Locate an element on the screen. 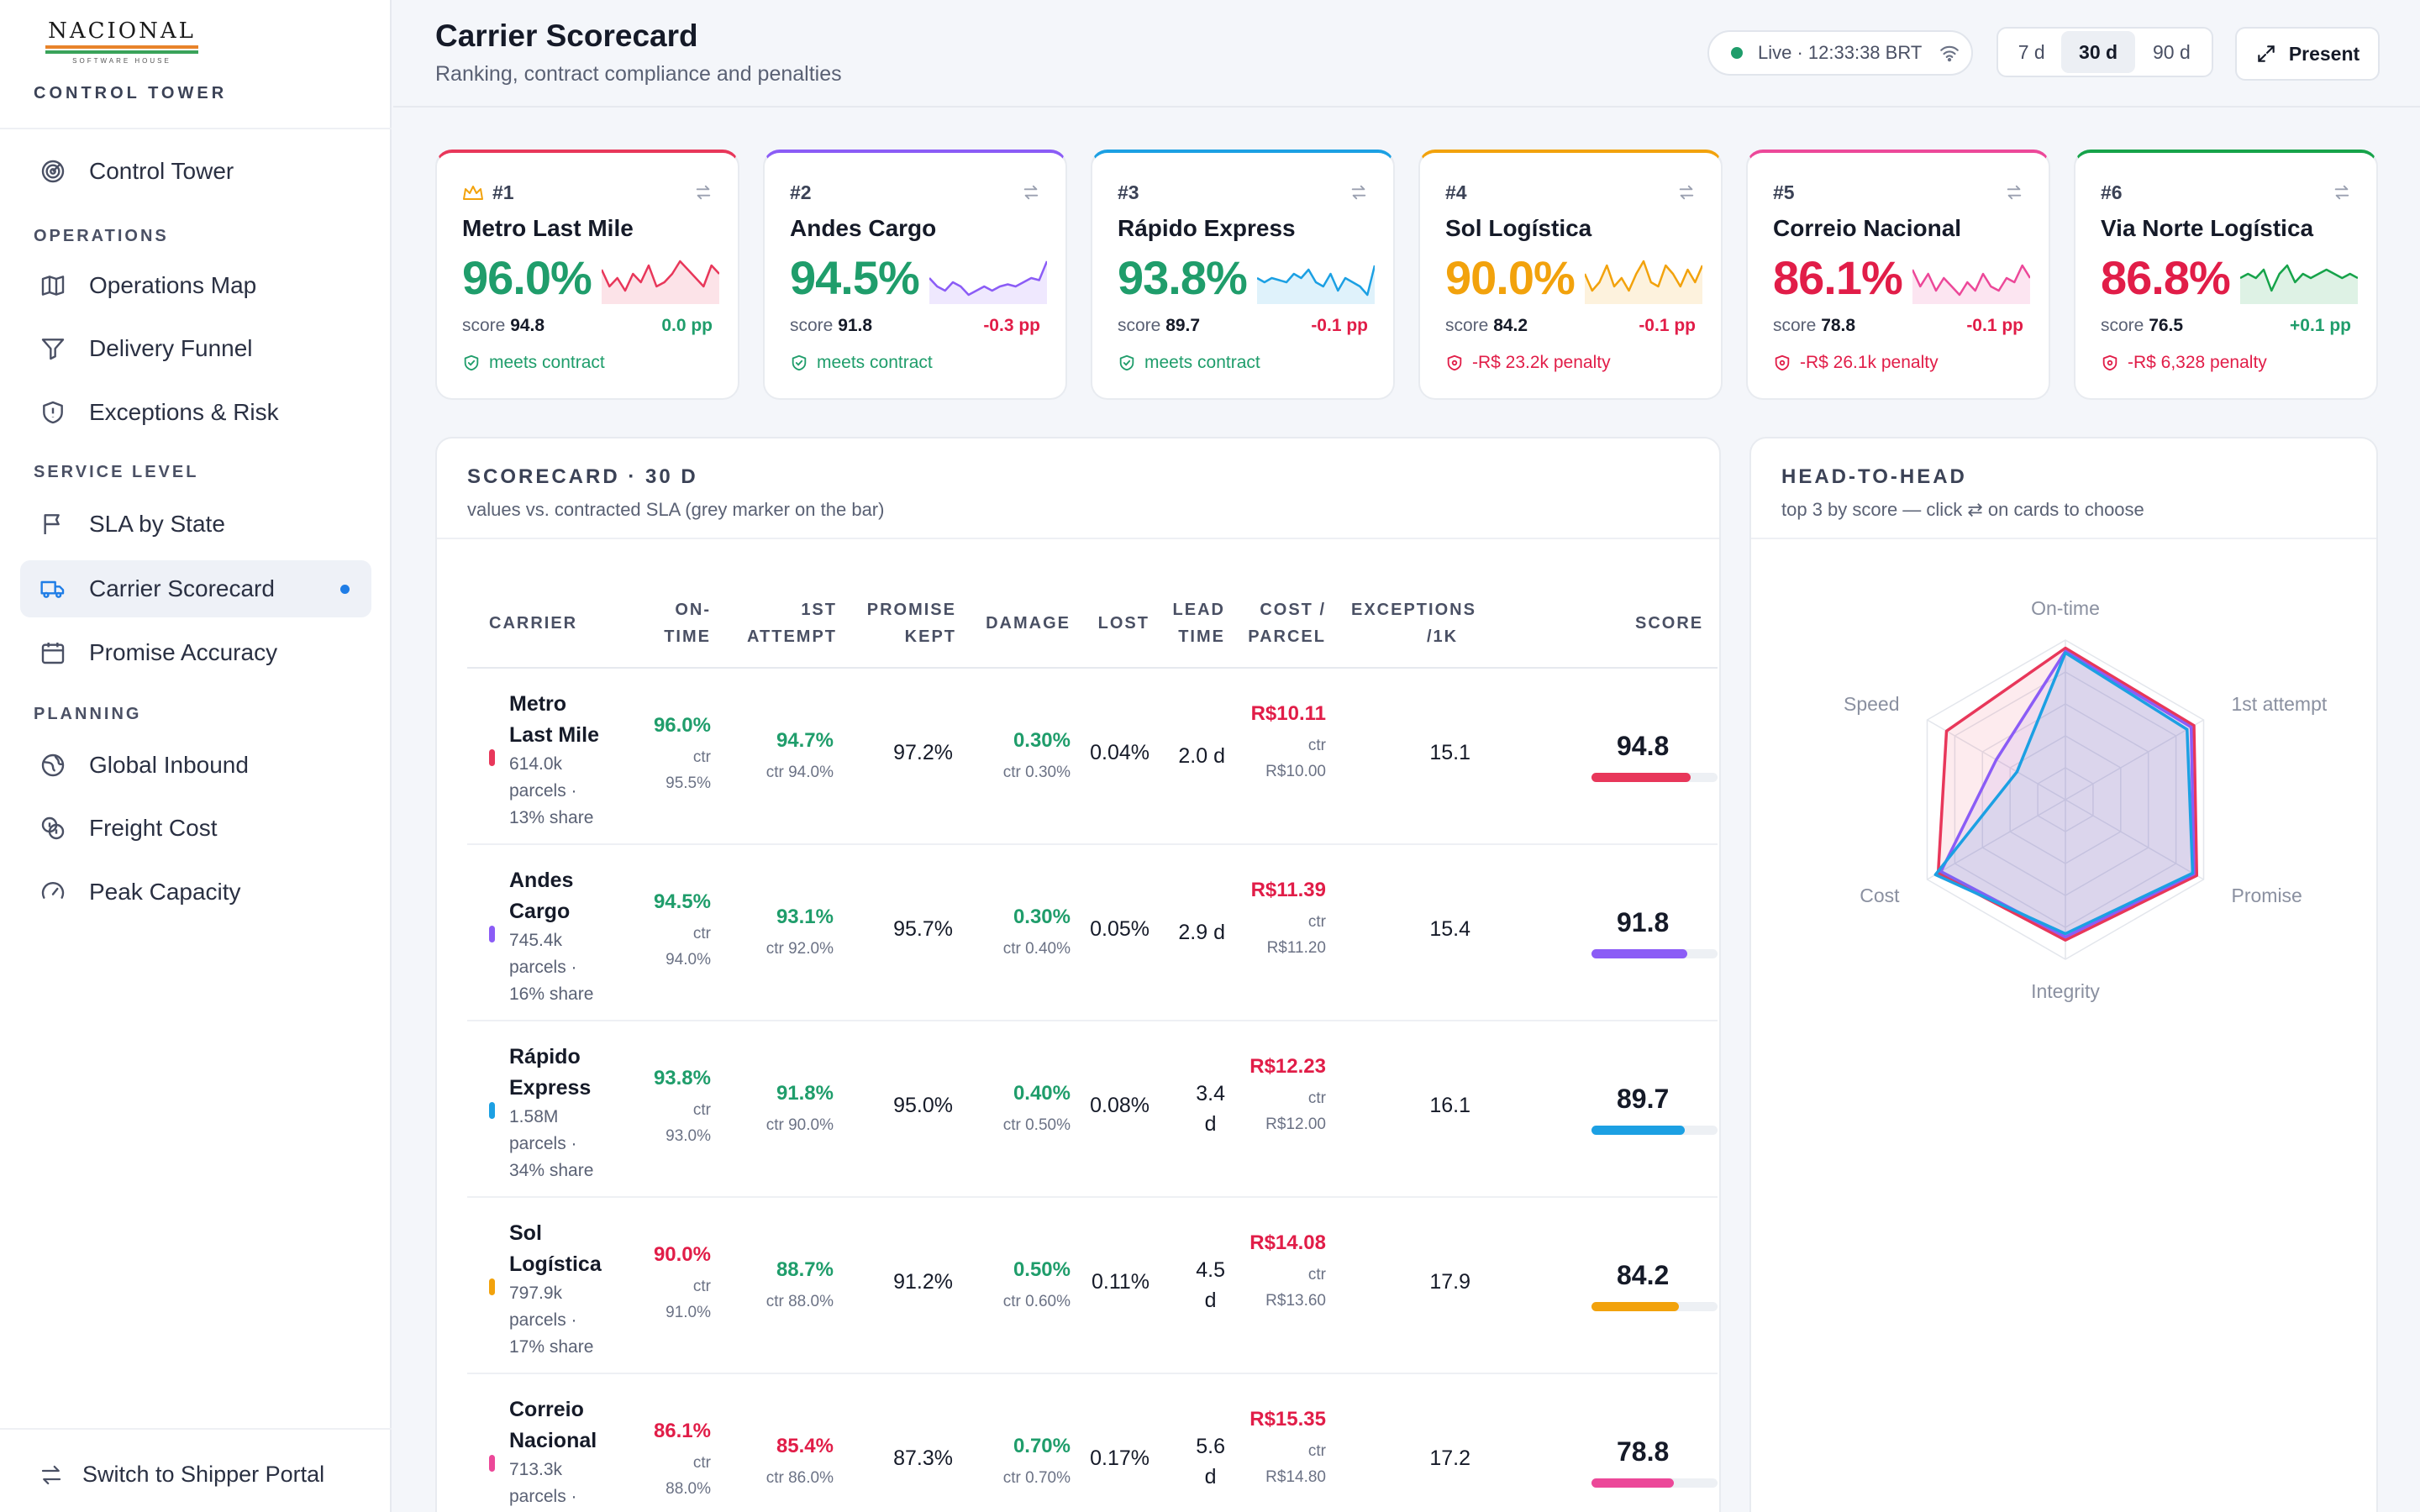 The width and height of the screenshot is (2420, 1512). nav-item-global-inbound: Global Inbound is located at coordinates (195, 765).